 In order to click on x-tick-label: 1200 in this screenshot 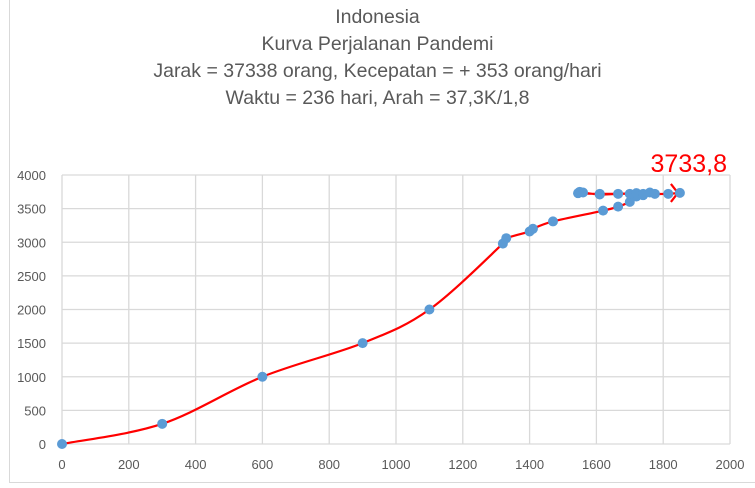, I will do `click(462, 464)`.